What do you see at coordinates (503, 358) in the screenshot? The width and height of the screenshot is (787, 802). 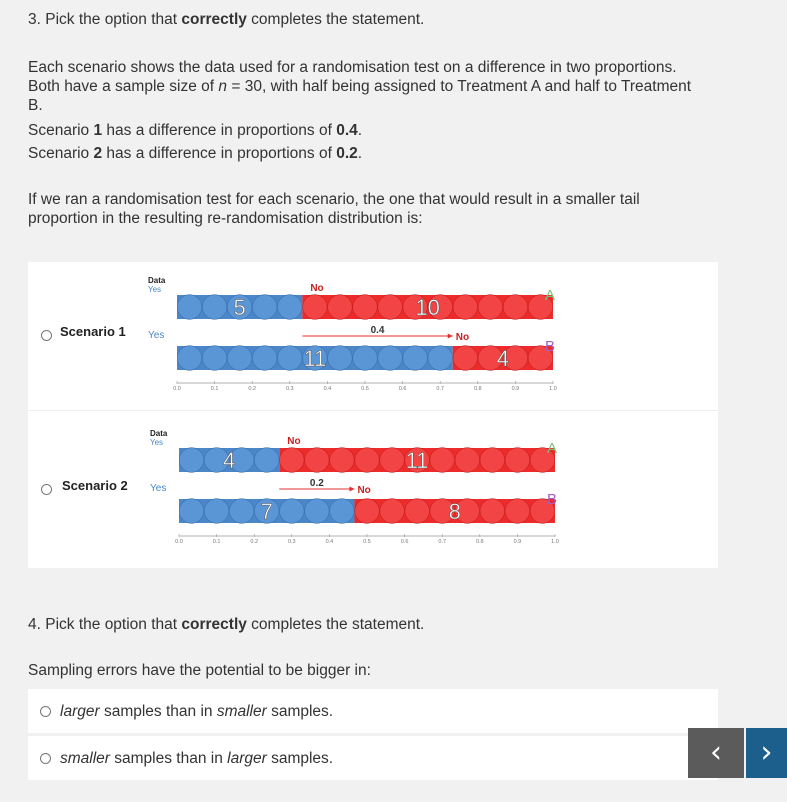 I see `b-no-count: 4` at bounding box center [503, 358].